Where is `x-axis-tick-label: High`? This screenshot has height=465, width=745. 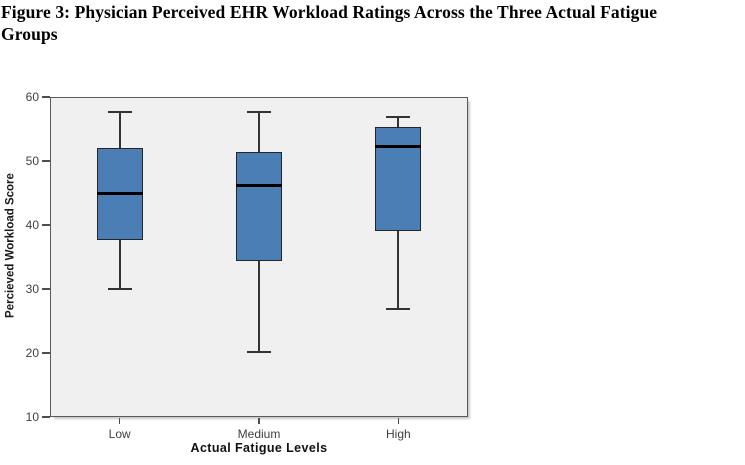
x-axis-tick-label: High is located at coordinates (398, 434).